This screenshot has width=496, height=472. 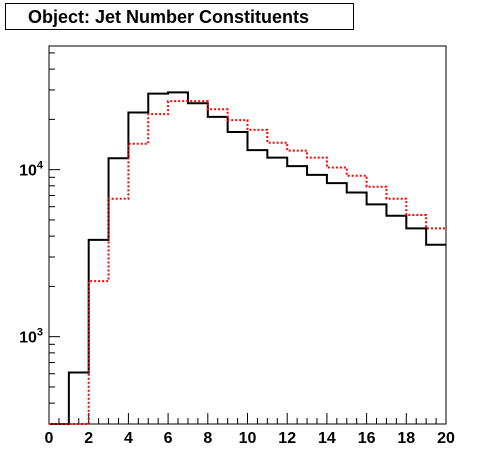 I want to click on y-tick-label-exponent: 3, so click(x=40, y=333).